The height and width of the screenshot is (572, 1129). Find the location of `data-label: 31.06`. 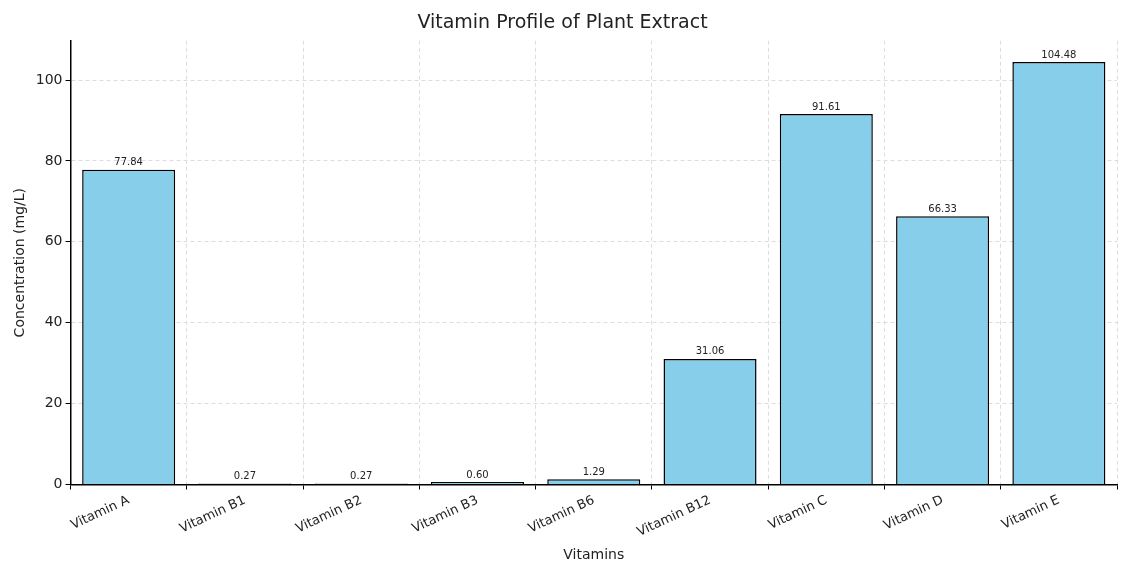

data-label: 31.06 is located at coordinates (710, 351).